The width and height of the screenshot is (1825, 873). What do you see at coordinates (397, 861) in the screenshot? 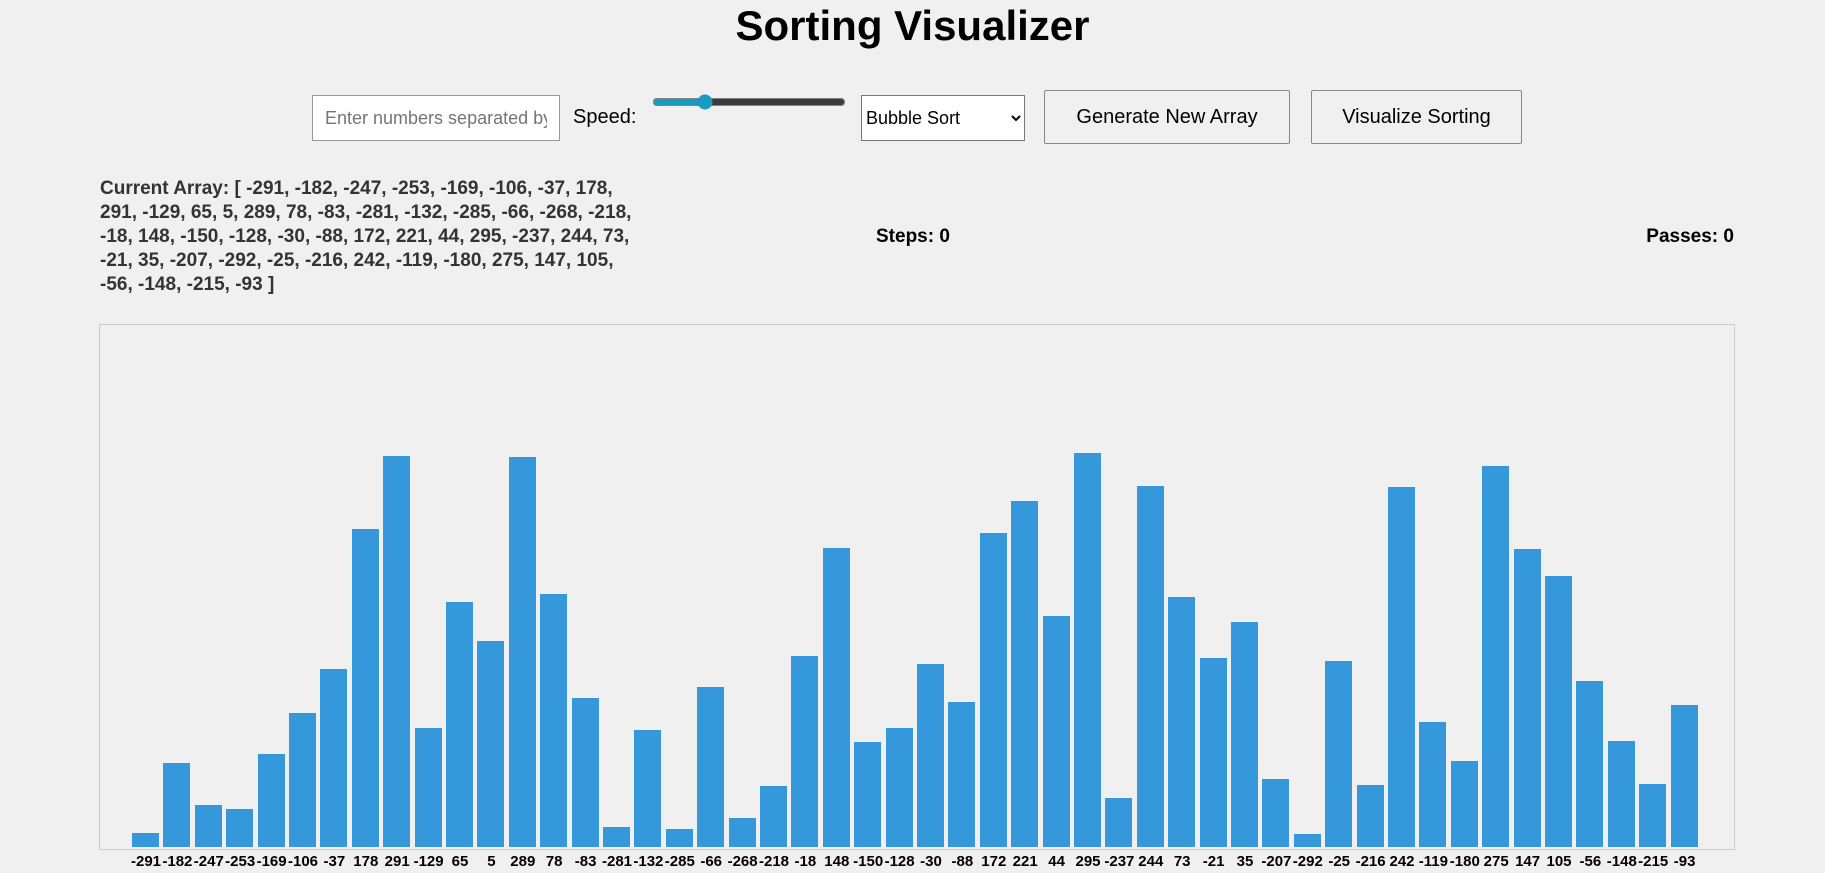
I see `bar-label: 291` at bounding box center [397, 861].